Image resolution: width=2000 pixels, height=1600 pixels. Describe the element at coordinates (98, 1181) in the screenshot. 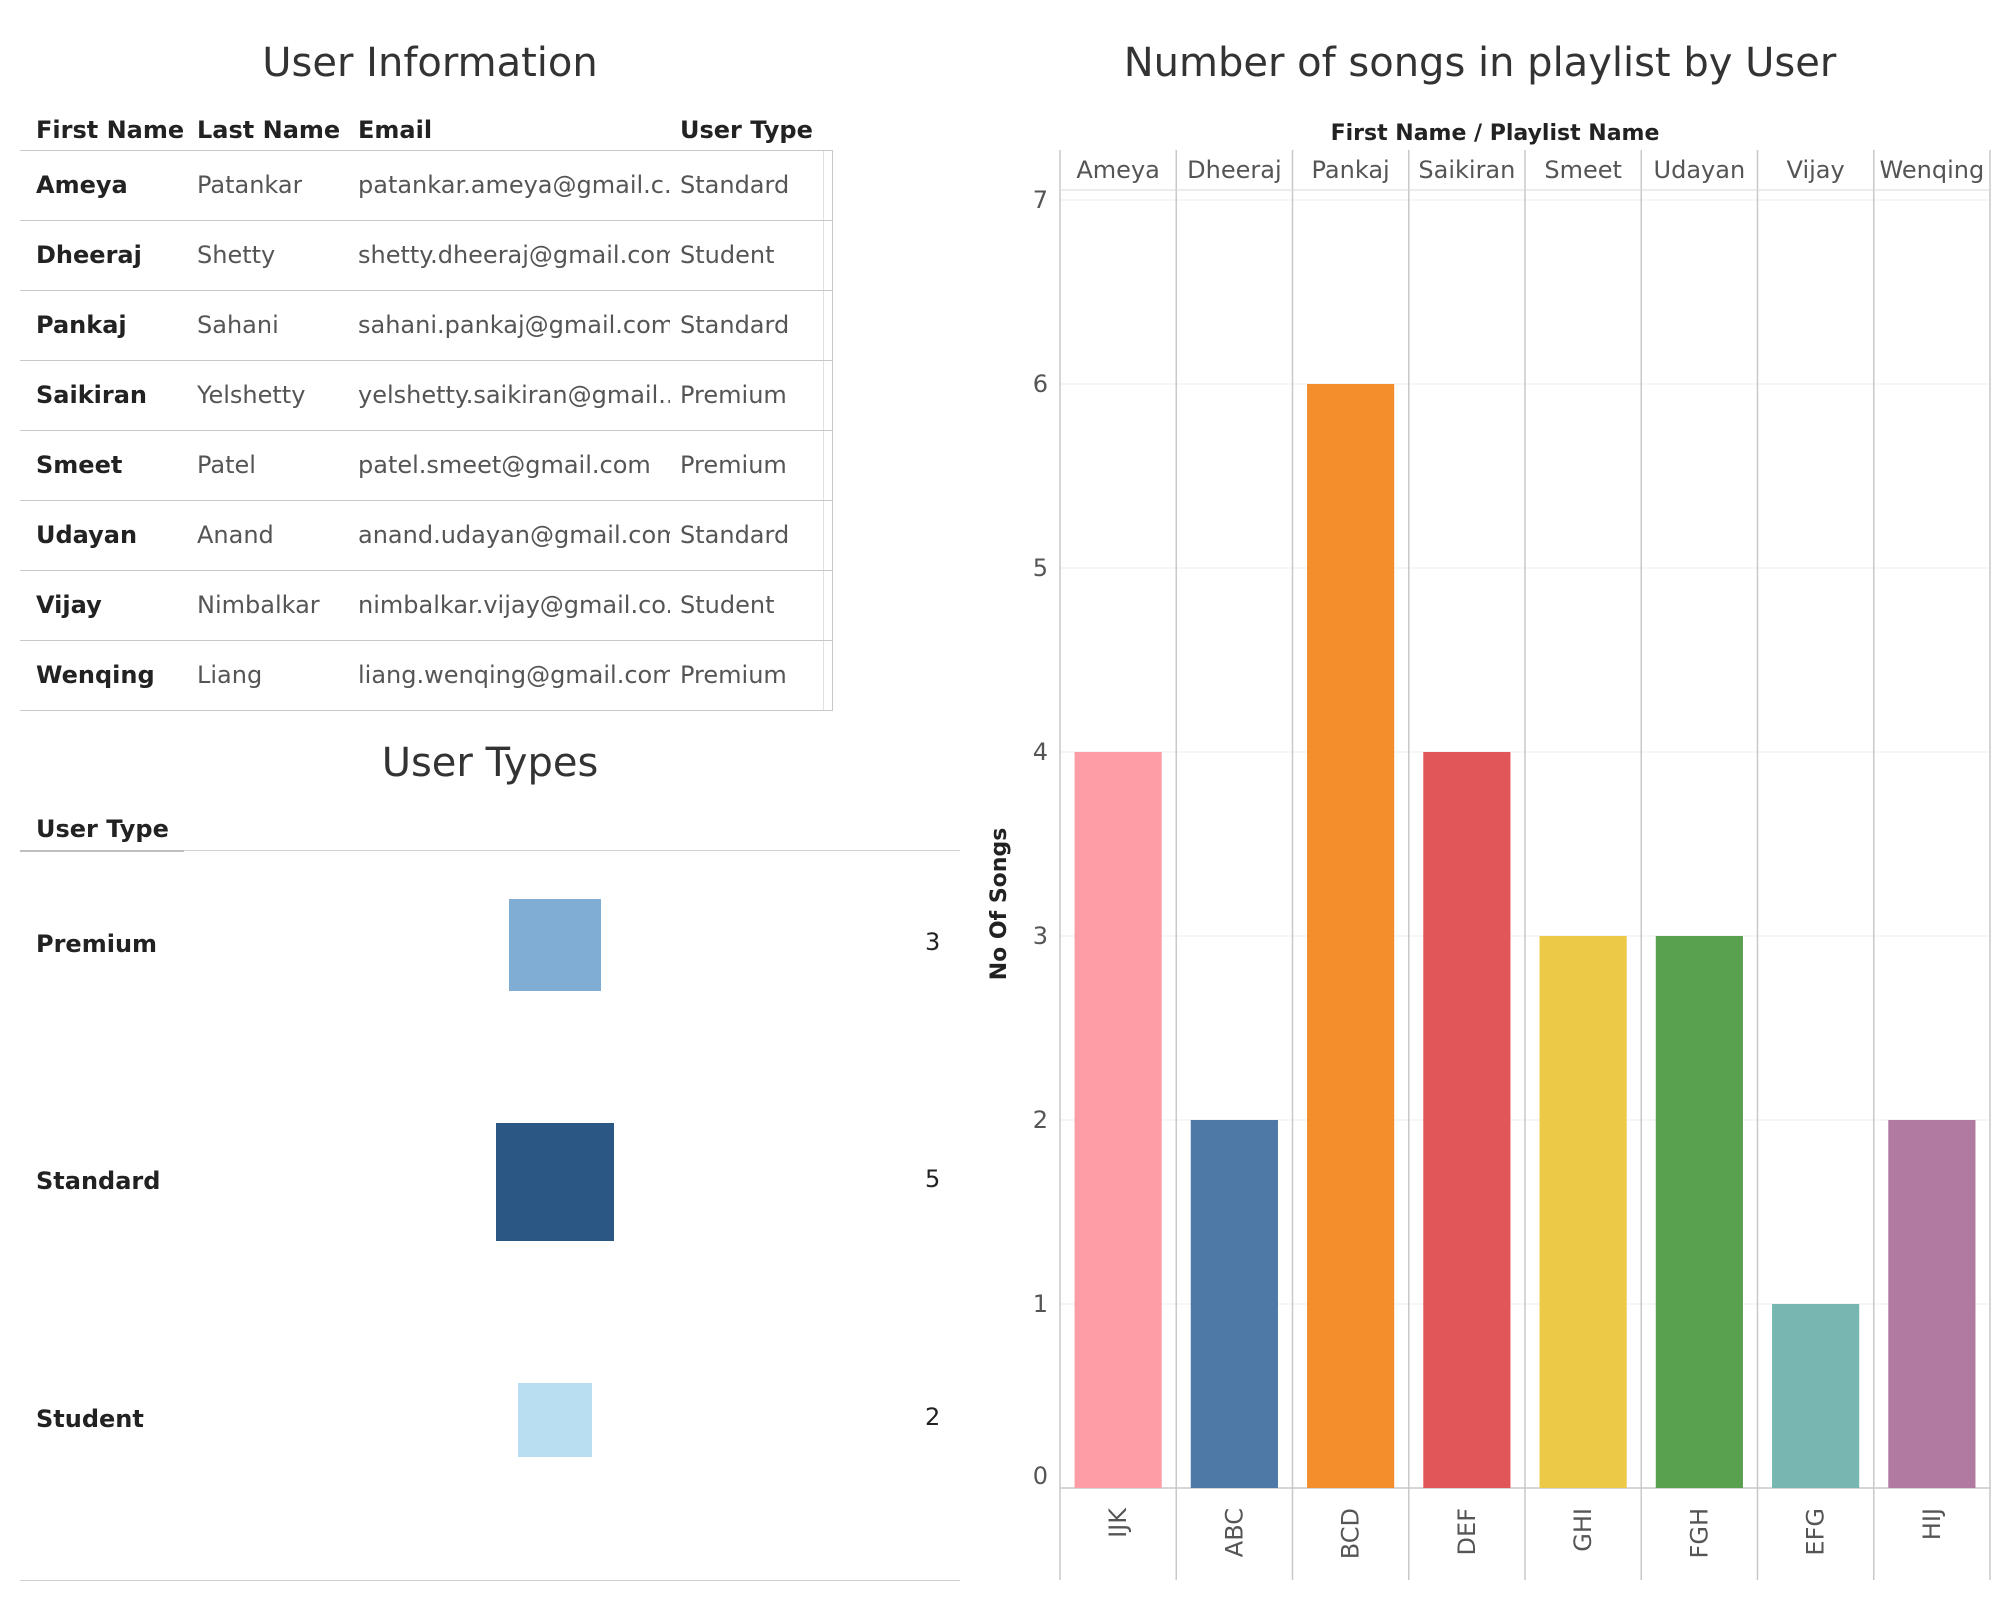

I see `user-type-label: Standard` at that location.